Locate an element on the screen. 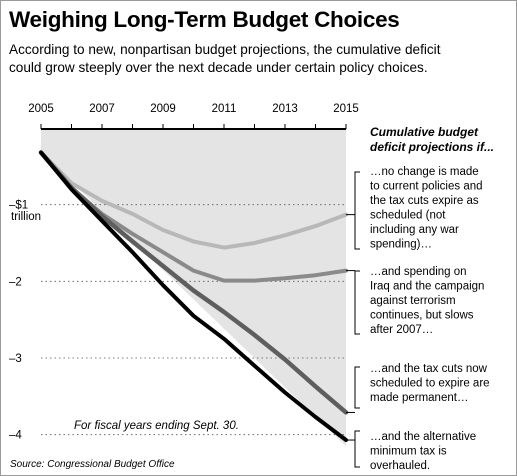  y-axis-ticks: –$1 –2 –3 –4 is located at coordinates (18, 321).